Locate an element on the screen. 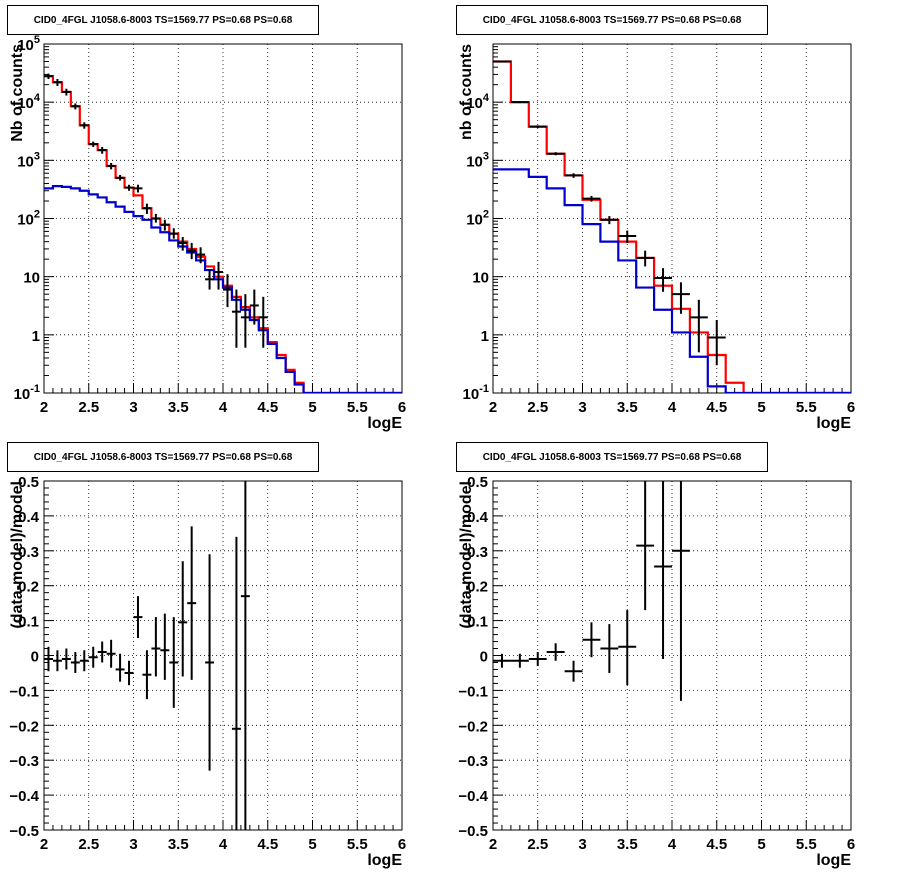 The height and width of the screenshot is (880, 898). y-axis-label: nb of counts is located at coordinates (466, 92).